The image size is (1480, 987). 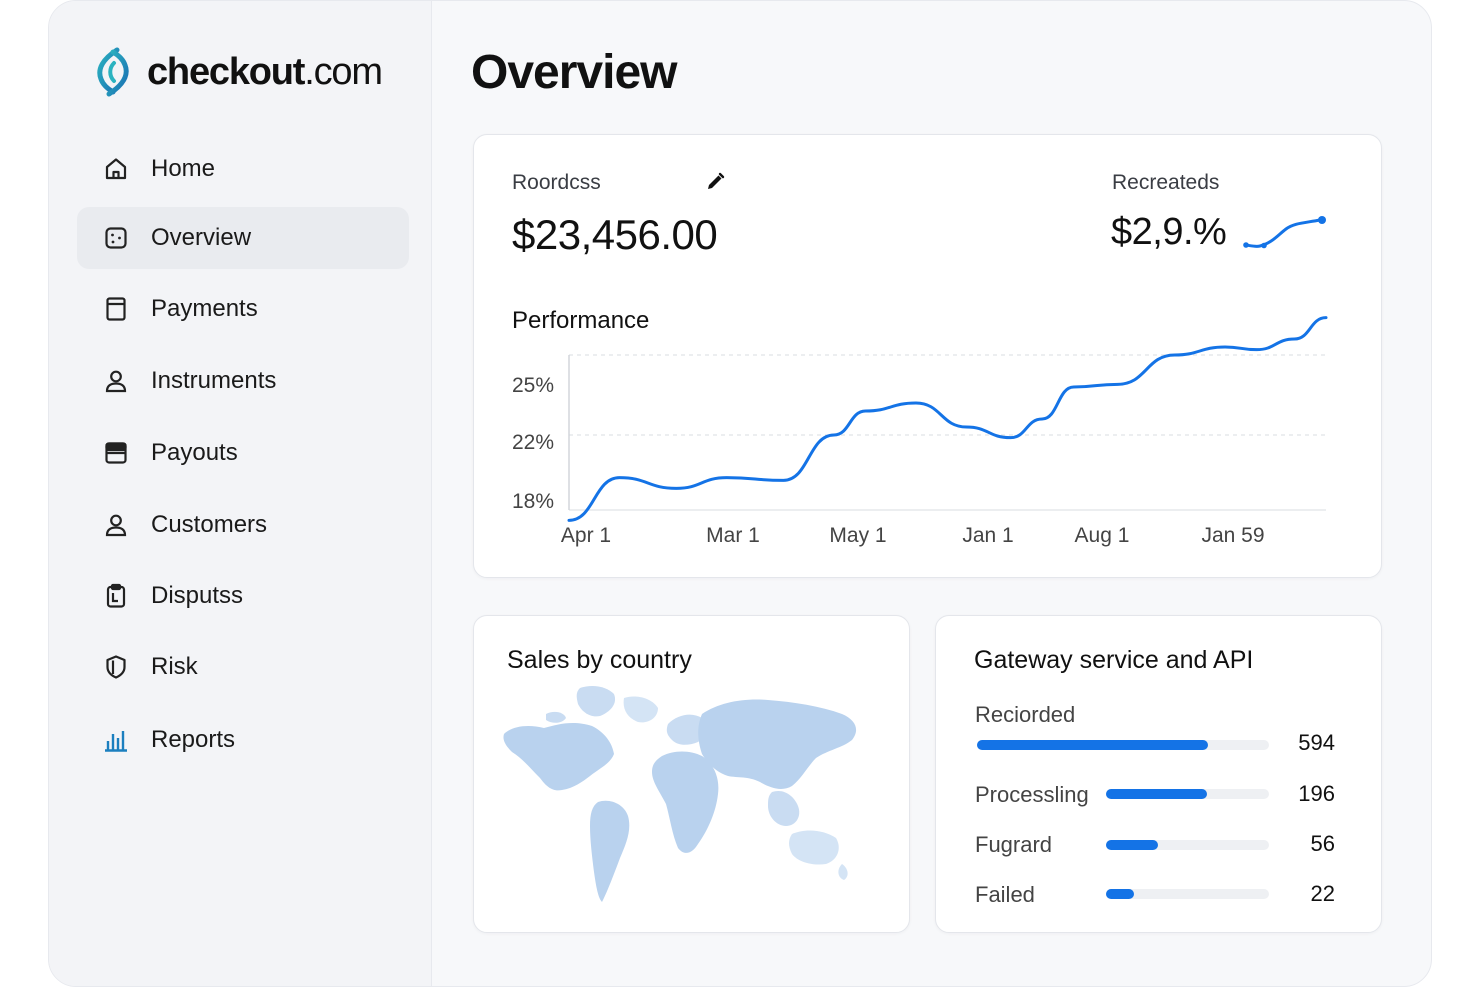 I want to click on metric-right-value: $2,9.%, so click(x=1169, y=232).